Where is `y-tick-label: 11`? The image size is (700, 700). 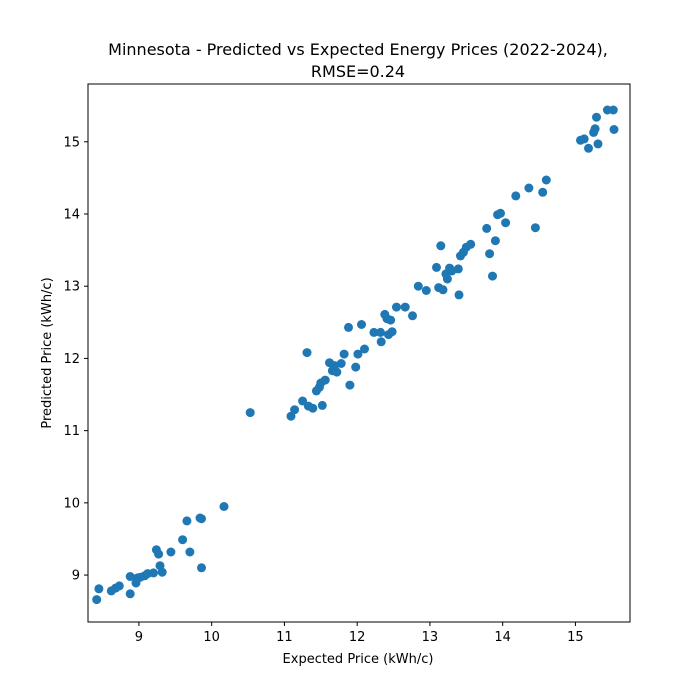
y-tick-label: 11 is located at coordinates (71, 431).